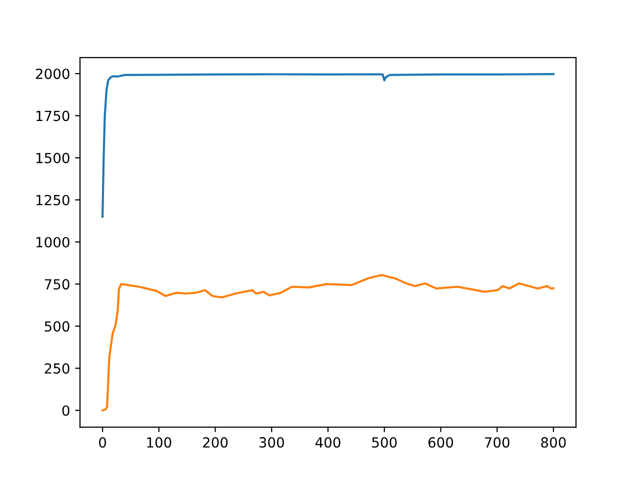  Describe the element at coordinates (215, 442) in the screenshot. I see `x-tick-label: 200` at that location.